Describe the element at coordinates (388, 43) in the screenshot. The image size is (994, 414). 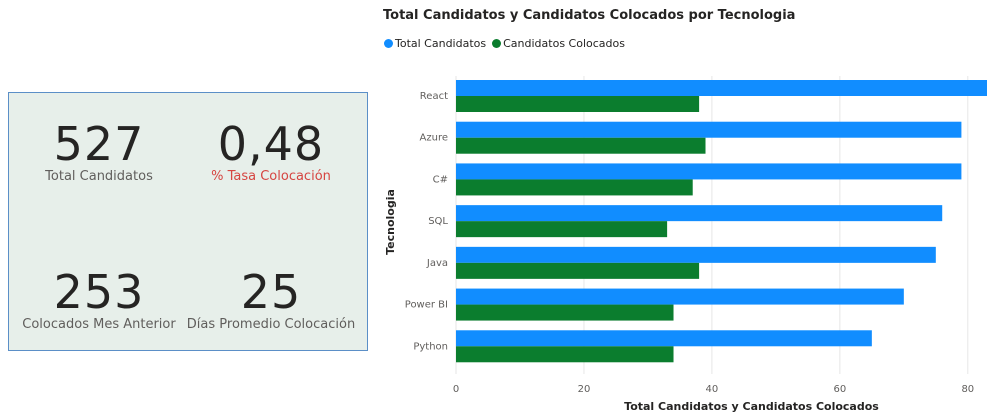
I see `legend-dot-total` at that location.